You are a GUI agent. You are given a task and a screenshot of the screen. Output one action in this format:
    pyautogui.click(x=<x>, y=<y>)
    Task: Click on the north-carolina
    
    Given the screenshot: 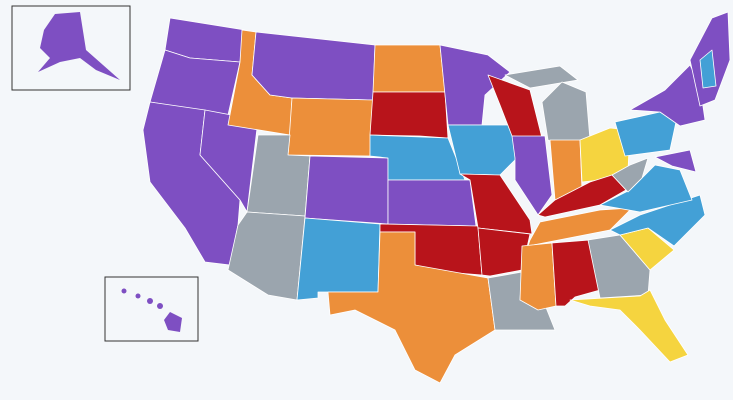 What is the action you would take?
    pyautogui.click(x=657, y=220)
    